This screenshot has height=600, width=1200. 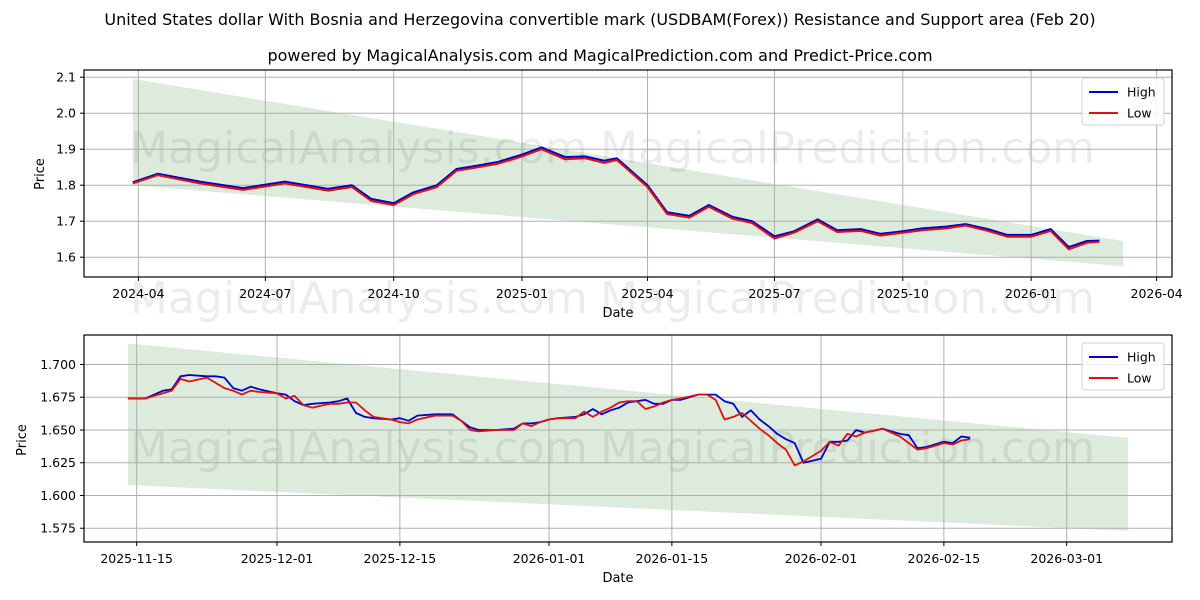 What do you see at coordinates (821, 558) in the screenshot?
I see `x-tick-label: 2026-02-01` at bounding box center [821, 558].